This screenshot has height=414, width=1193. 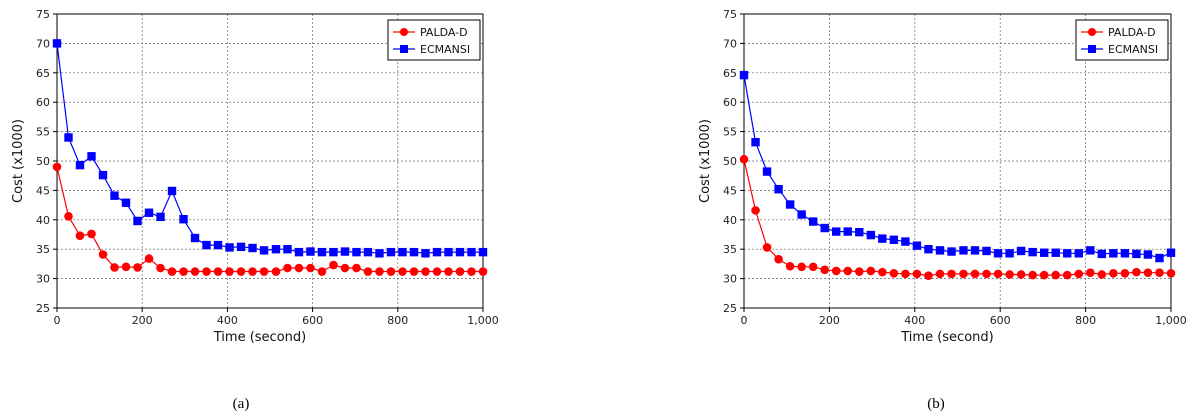 I want to click on x-tick-label: 0, so click(x=744, y=320).